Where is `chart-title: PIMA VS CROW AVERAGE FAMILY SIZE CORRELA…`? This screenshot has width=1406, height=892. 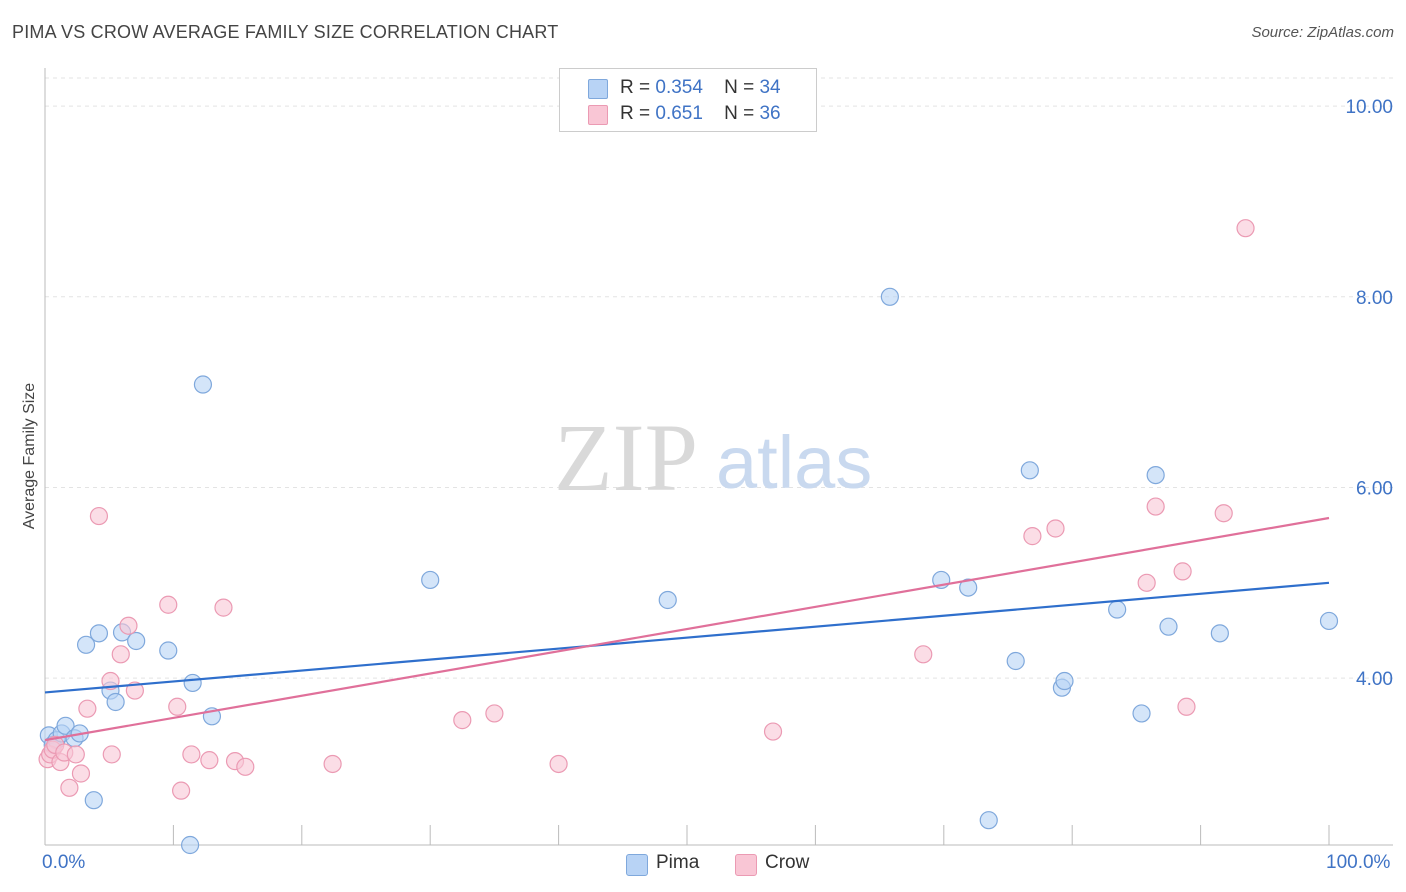 chart-title: PIMA VS CROW AVERAGE FAMILY SIZE CORRELA… is located at coordinates (285, 32).